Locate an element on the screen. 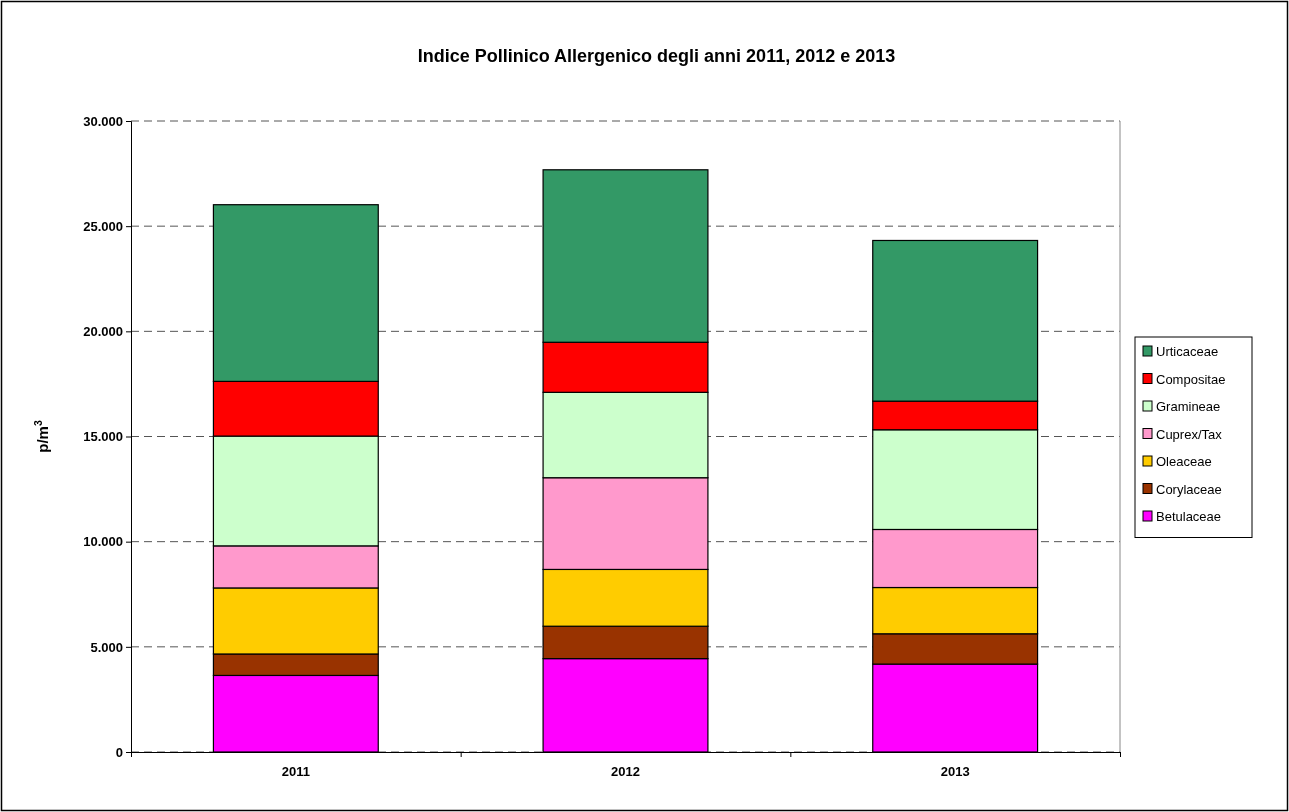 The width and height of the screenshot is (1289, 812). y-tick-label: 25.000 is located at coordinates (103, 226).